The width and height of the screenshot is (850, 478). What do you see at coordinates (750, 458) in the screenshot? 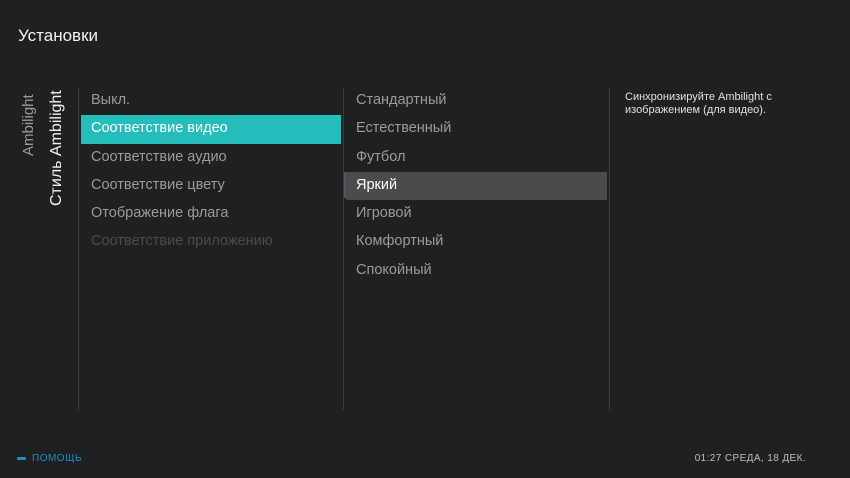
I see `clock-datetime: 01:27 СРЕДА, 18 ДЕК.` at bounding box center [750, 458].